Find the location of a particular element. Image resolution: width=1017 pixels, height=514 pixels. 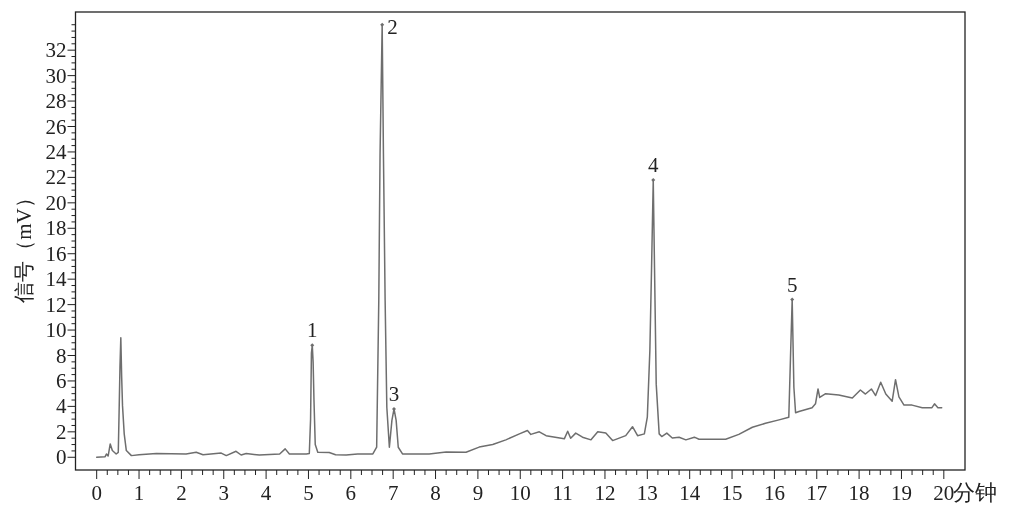

y-tick-label: 30 is located at coordinates (56, 75).